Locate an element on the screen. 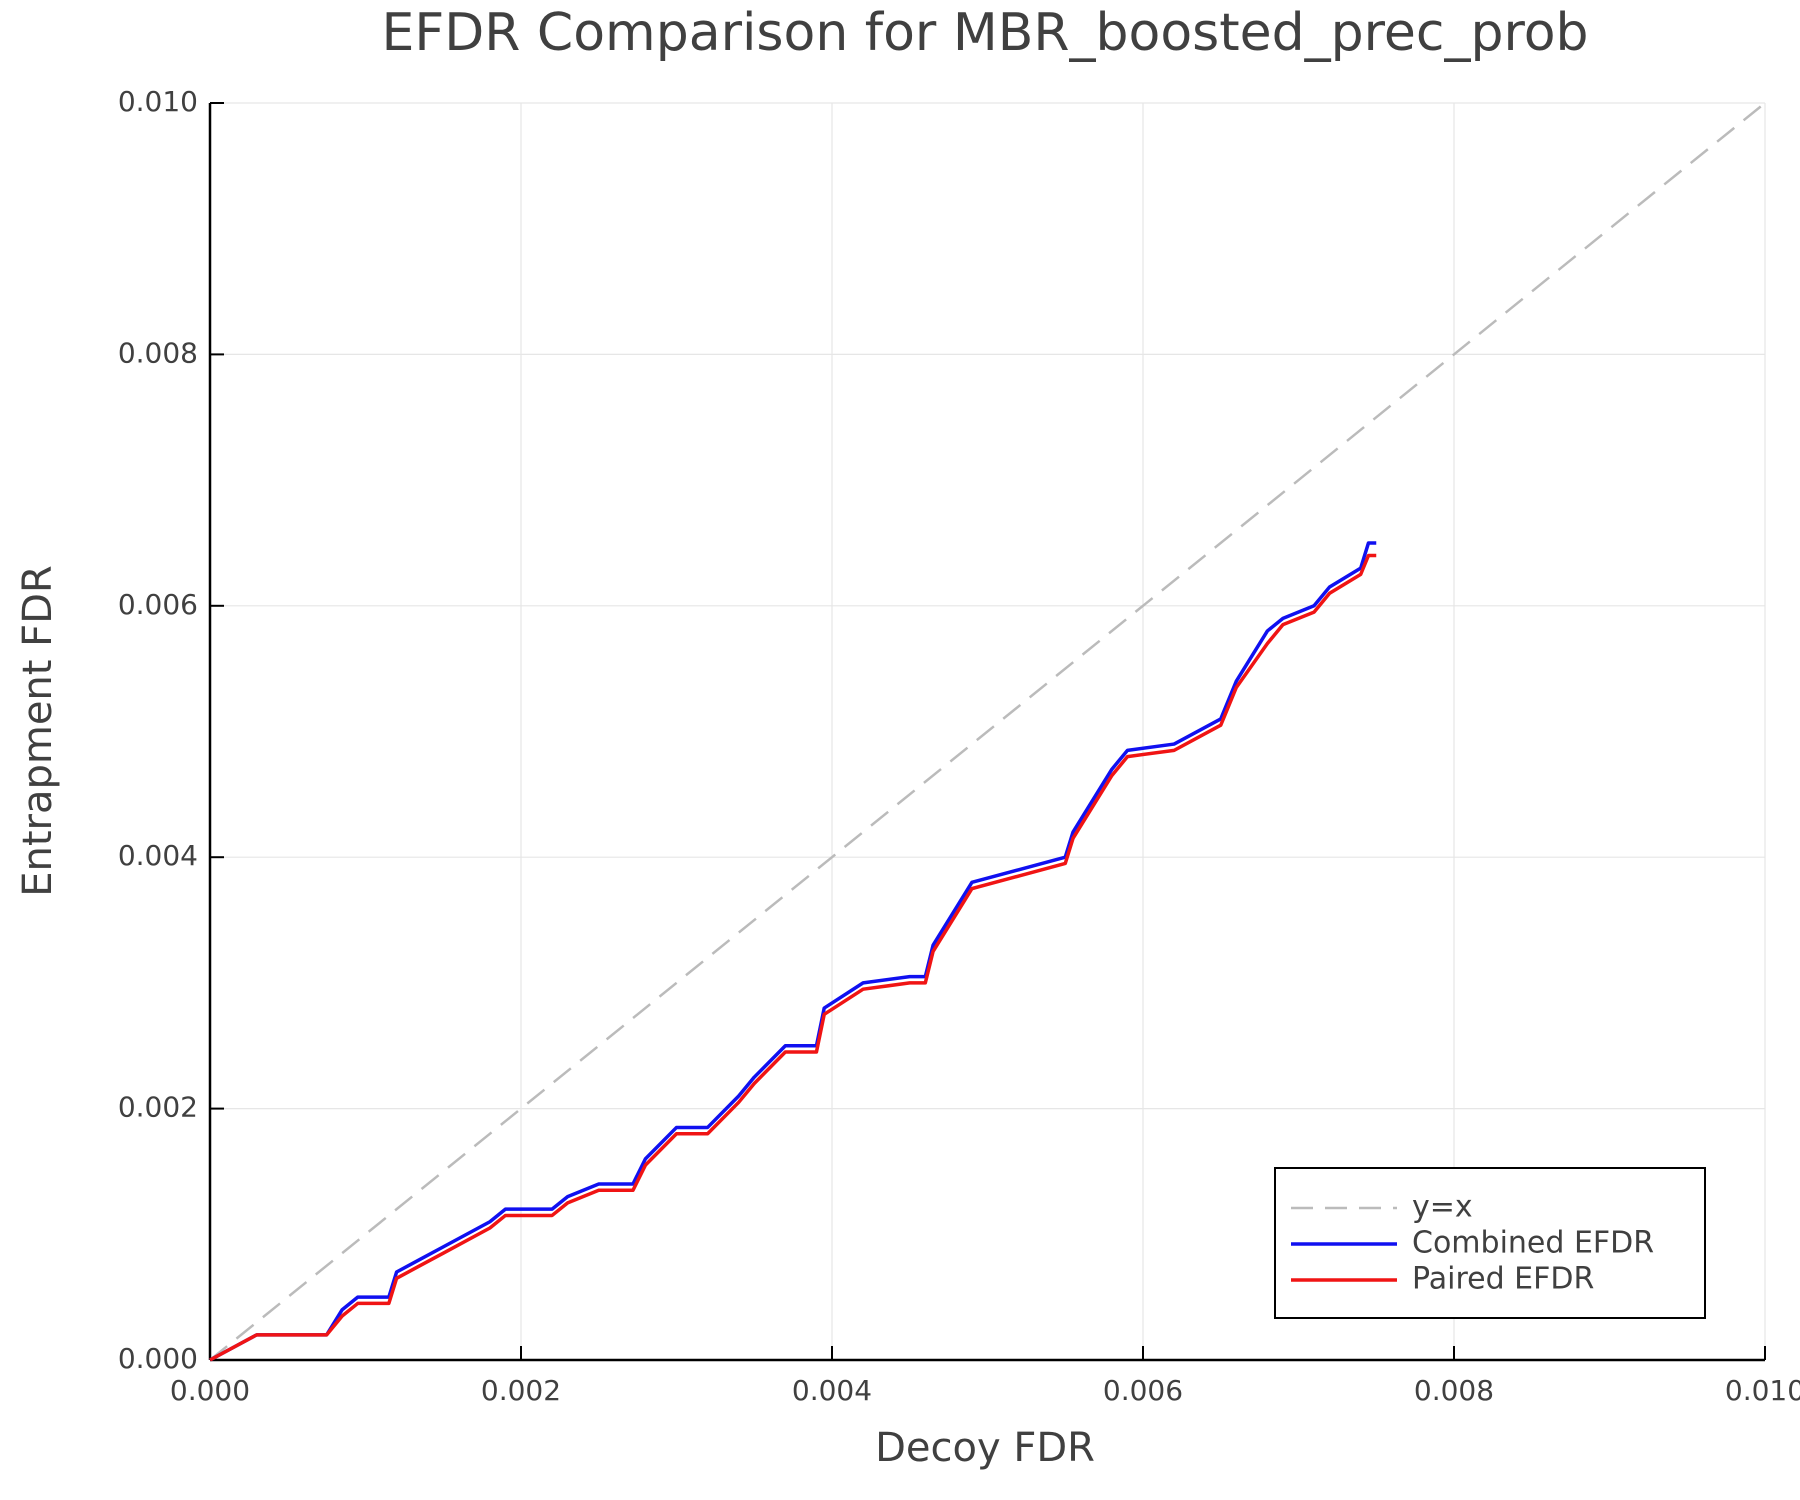 The image size is (1800, 1500). x-tick-label: 0.002 is located at coordinates (521, 1390).